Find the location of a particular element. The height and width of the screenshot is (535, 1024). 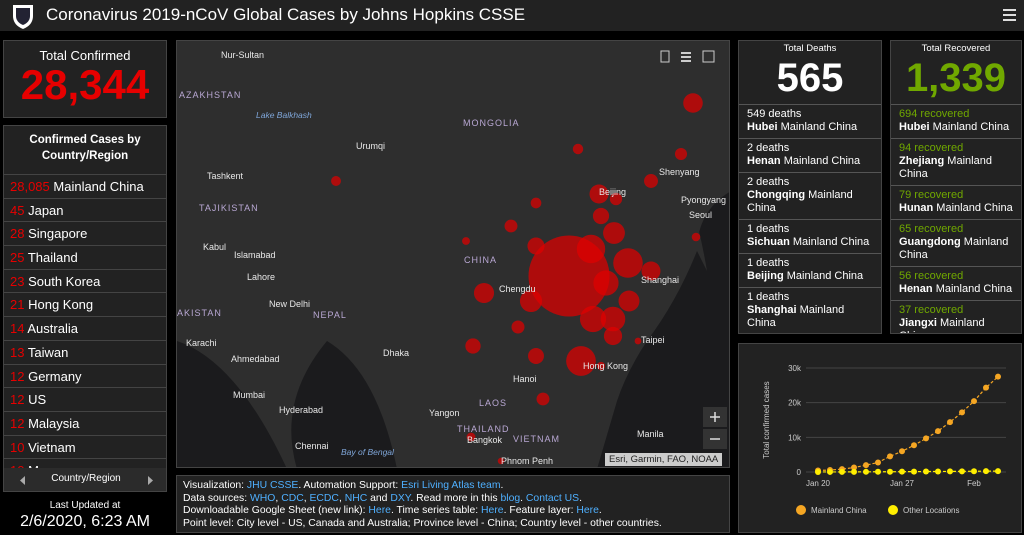

info-link: ECDC is located at coordinates (324, 498).